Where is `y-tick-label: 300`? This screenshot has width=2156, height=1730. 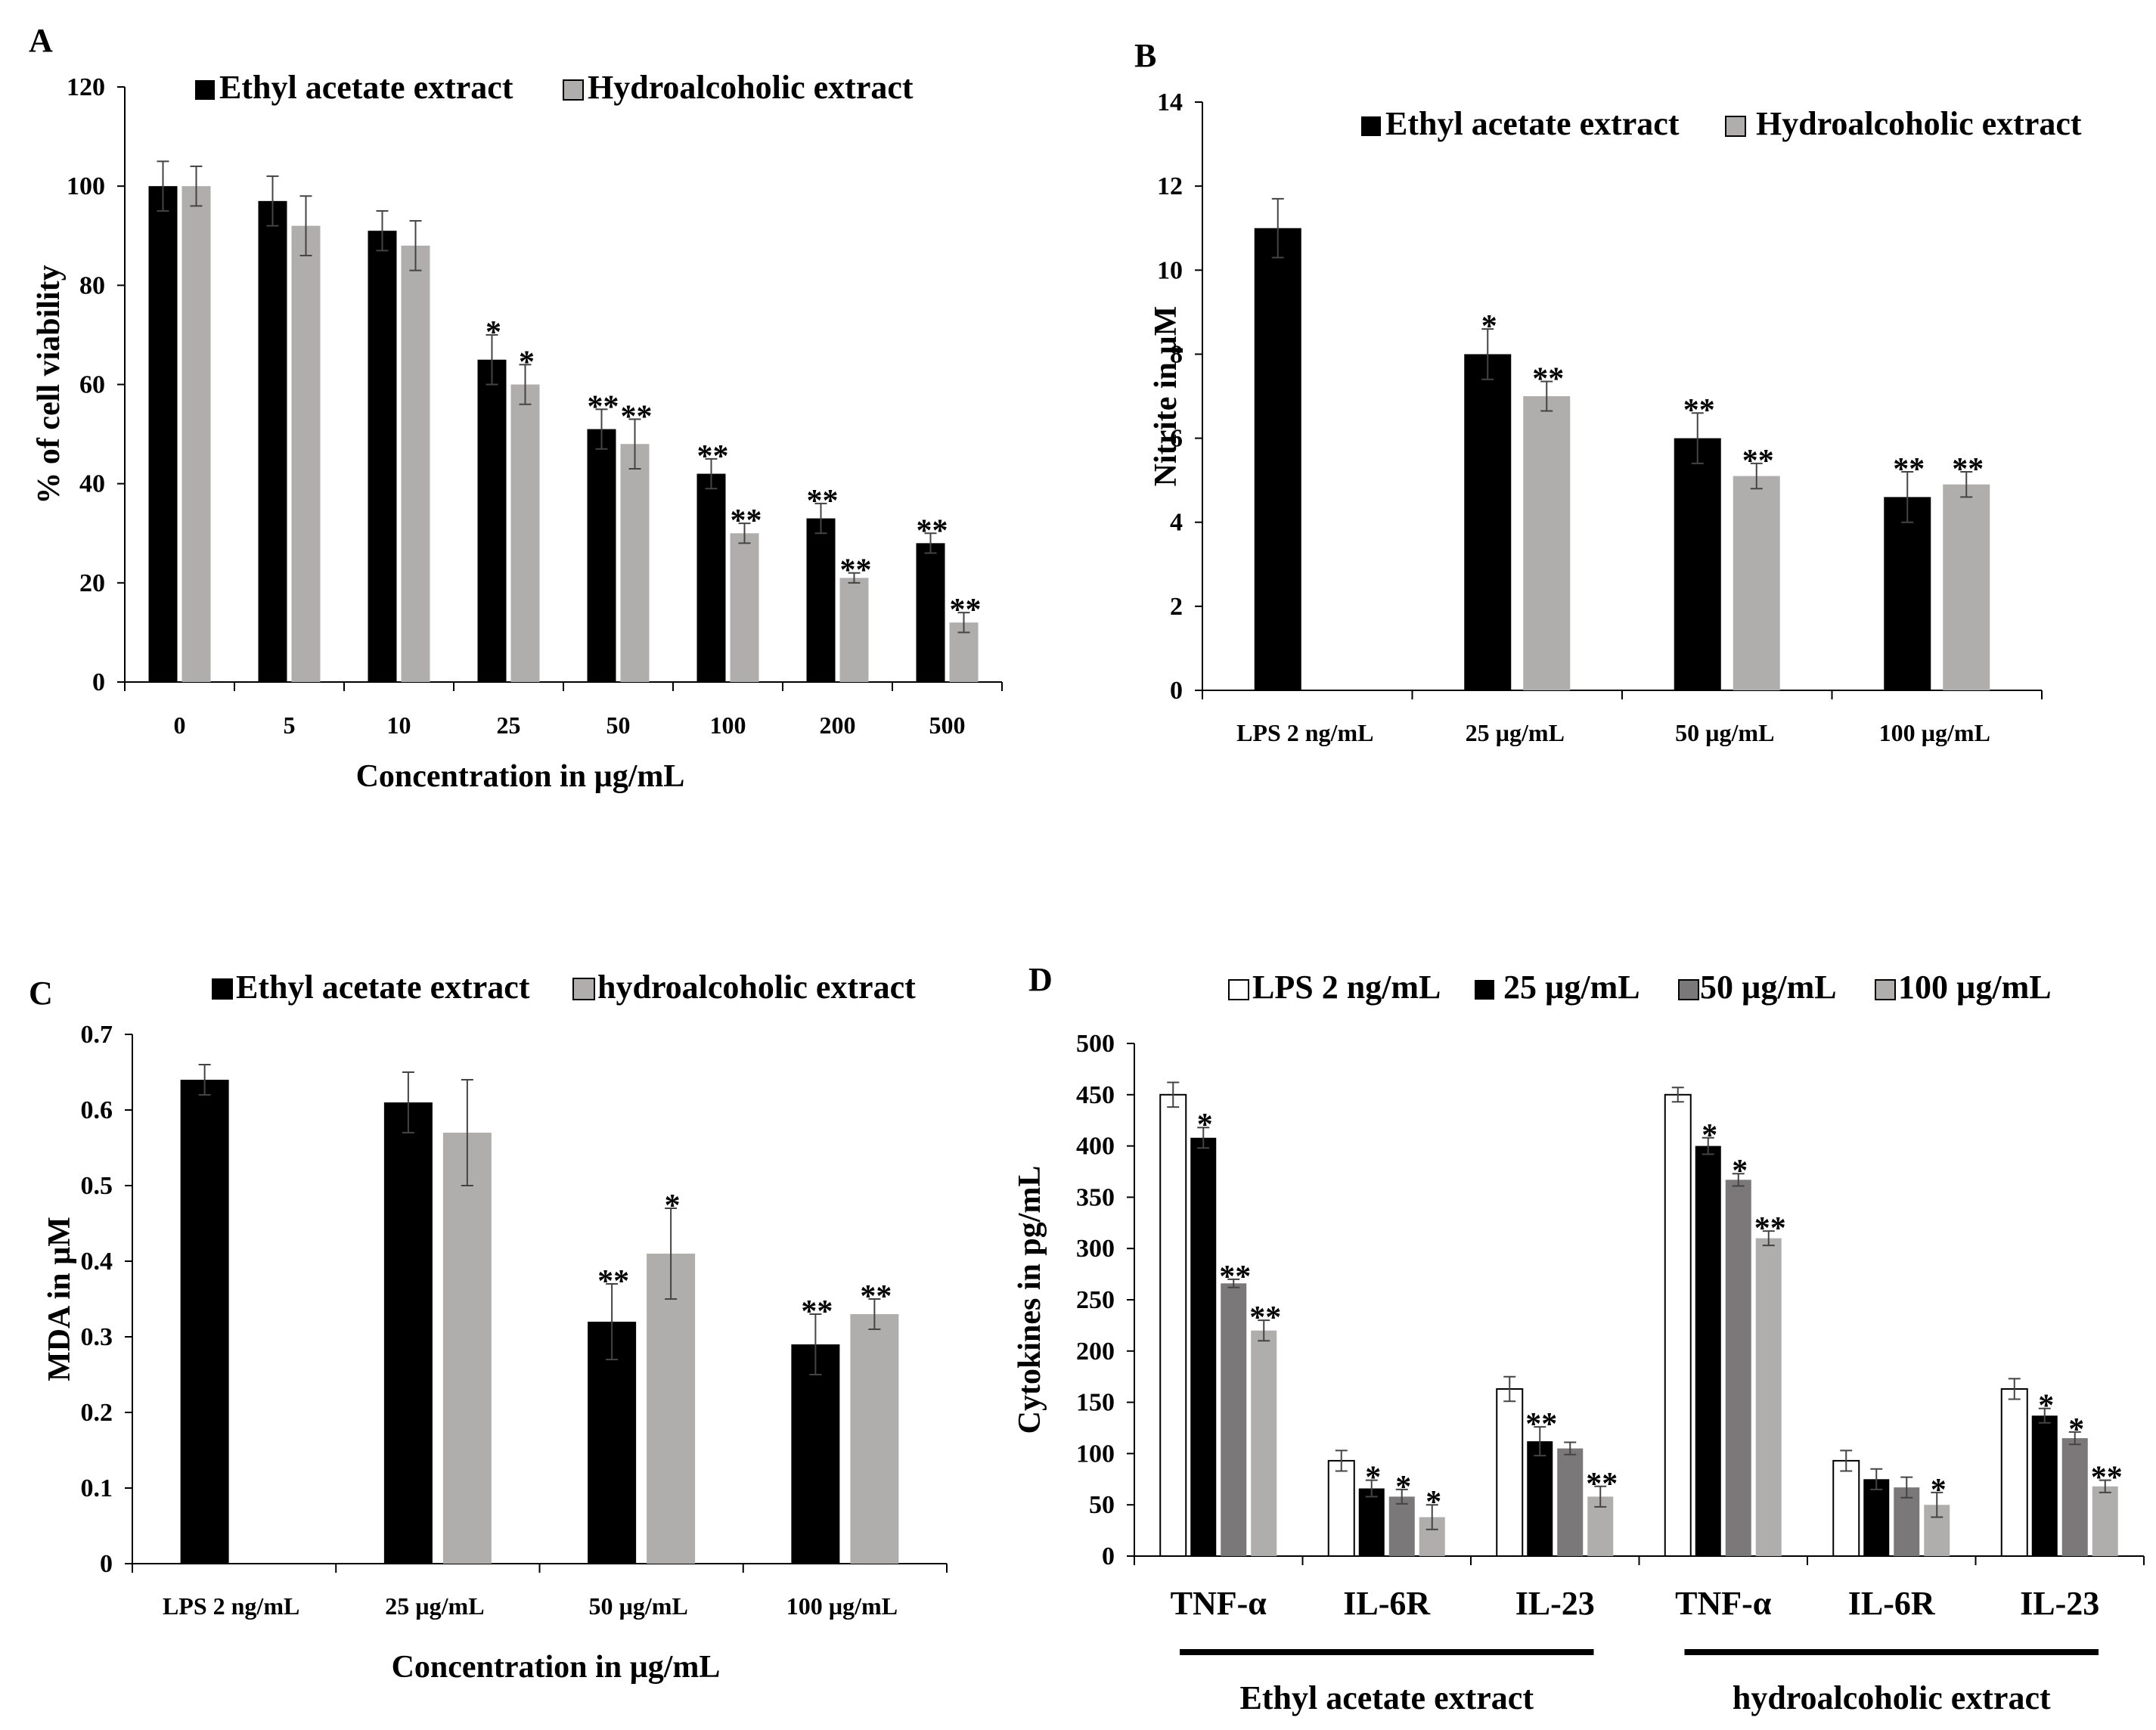 y-tick-label: 300 is located at coordinates (1095, 1249).